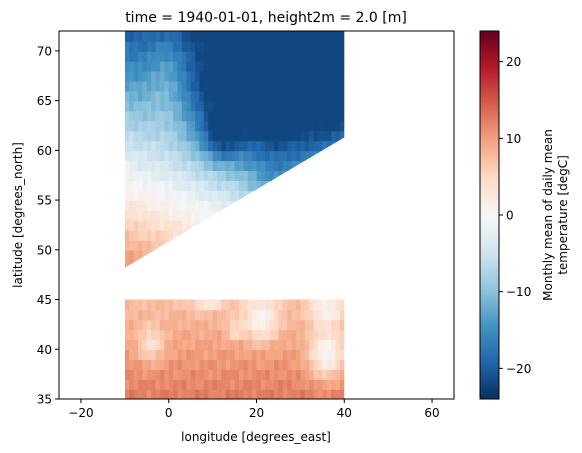  I want to click on y-tick-label: 65, so click(44, 101).